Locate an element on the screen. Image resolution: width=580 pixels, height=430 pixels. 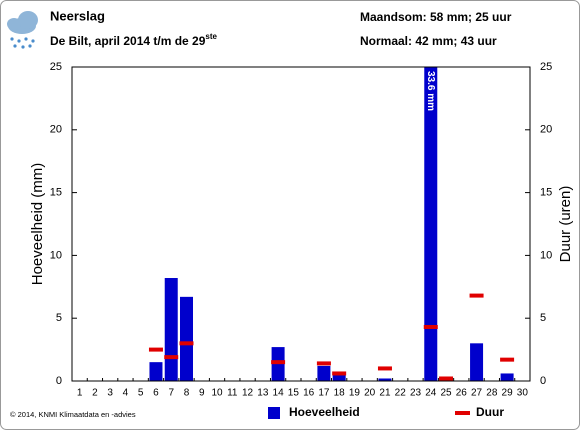
x-tick-label: 21 is located at coordinates (385, 393).